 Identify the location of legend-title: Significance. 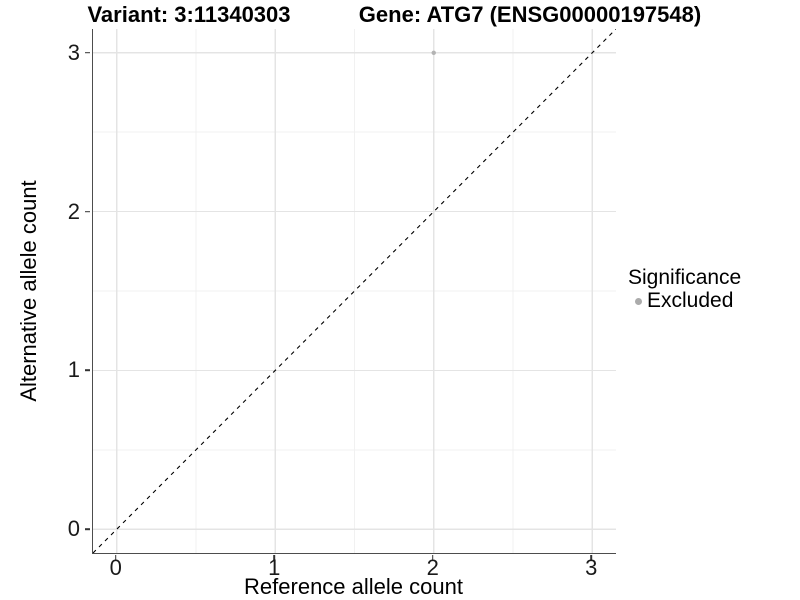
(685, 277).